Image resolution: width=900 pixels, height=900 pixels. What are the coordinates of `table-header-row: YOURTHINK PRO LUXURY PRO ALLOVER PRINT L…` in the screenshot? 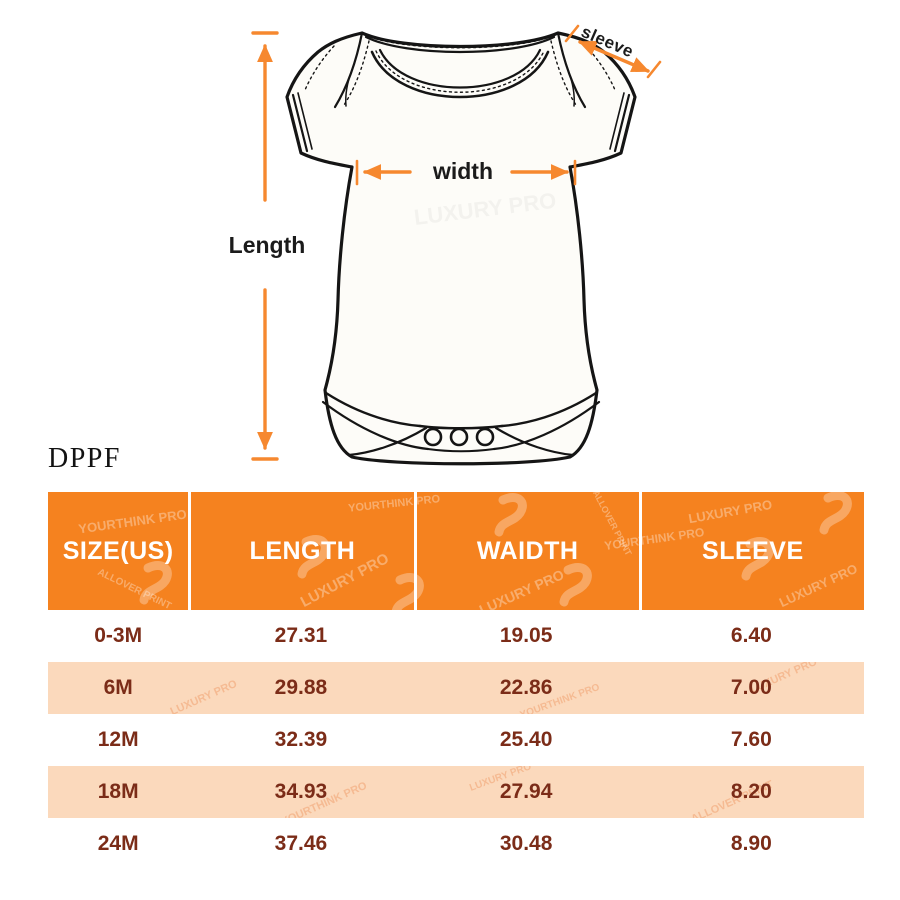 It's located at (456, 551).